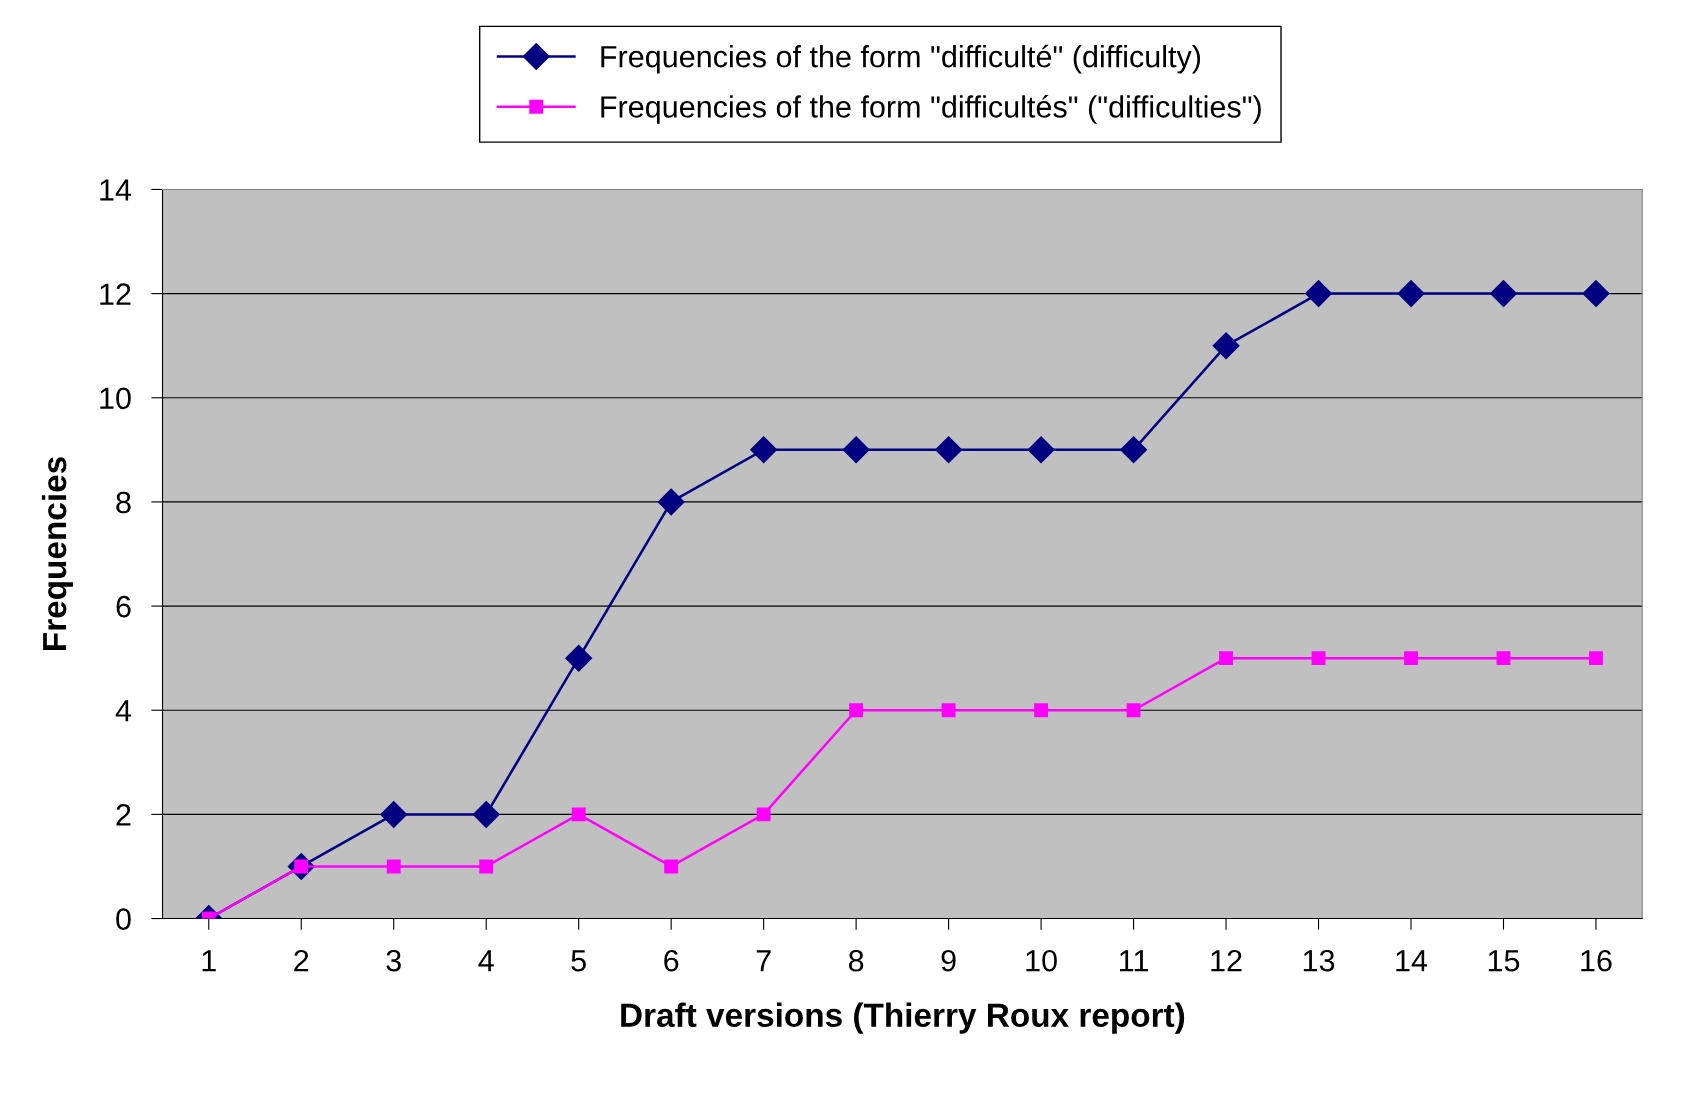 The width and height of the screenshot is (1693, 1108). What do you see at coordinates (123, 502) in the screenshot?
I see `y-tick-label: 8` at bounding box center [123, 502].